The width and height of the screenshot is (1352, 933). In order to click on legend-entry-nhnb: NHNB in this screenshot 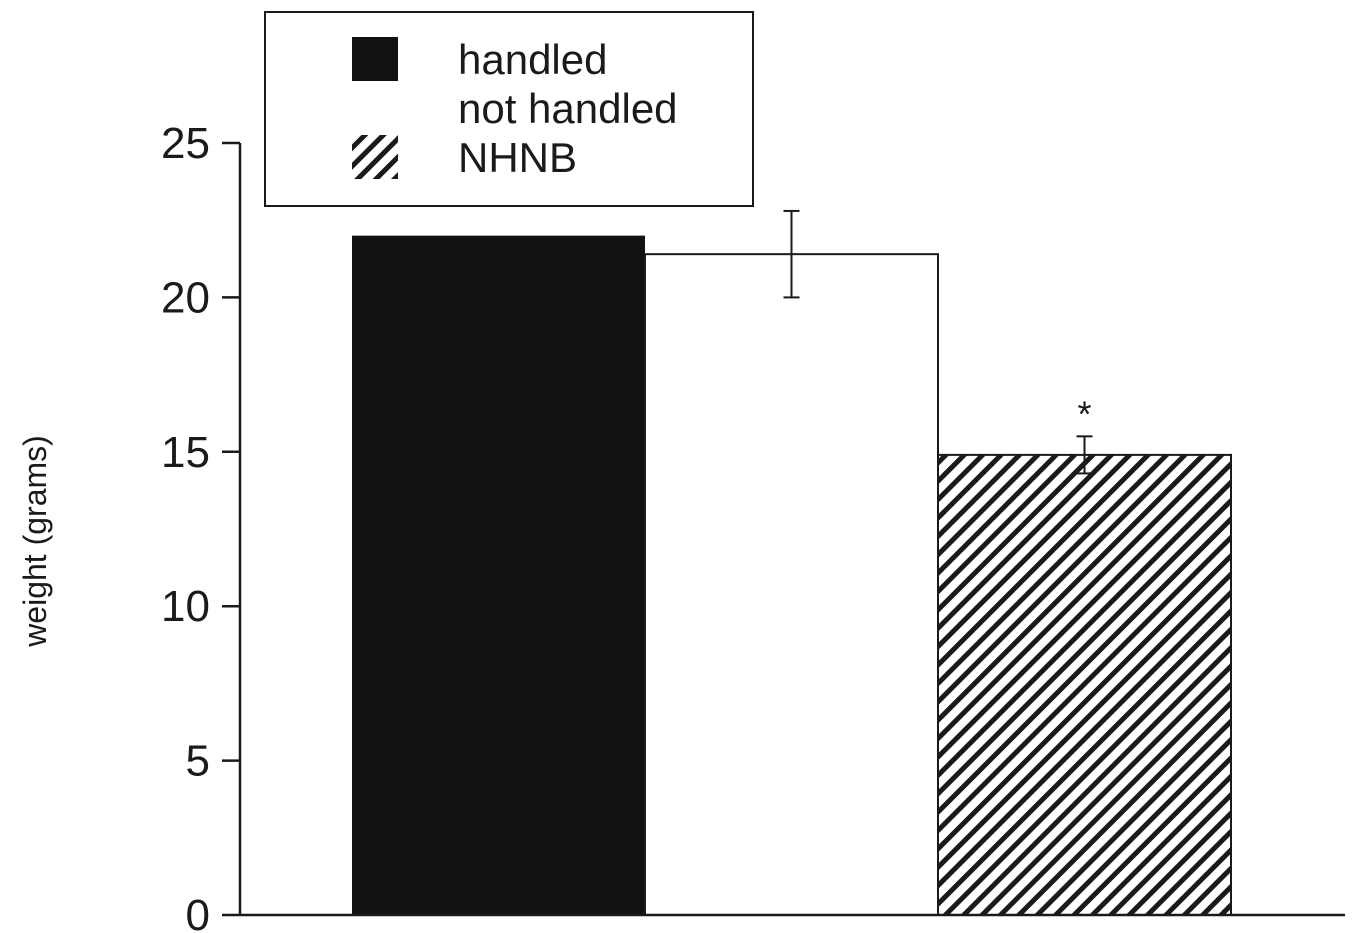, I will do `click(464, 157)`.